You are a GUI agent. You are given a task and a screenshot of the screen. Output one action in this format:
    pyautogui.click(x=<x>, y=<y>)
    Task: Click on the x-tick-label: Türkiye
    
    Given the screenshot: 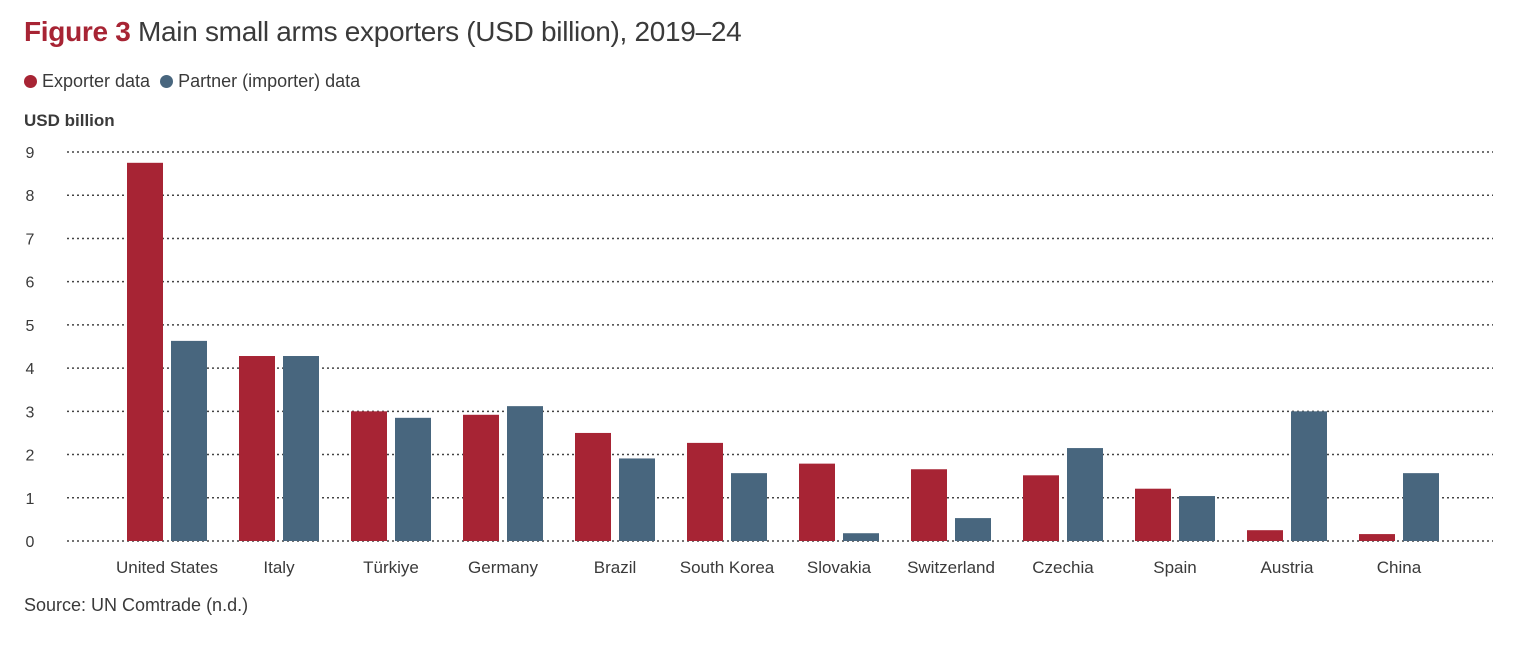 What is the action you would take?
    pyautogui.click(x=391, y=567)
    